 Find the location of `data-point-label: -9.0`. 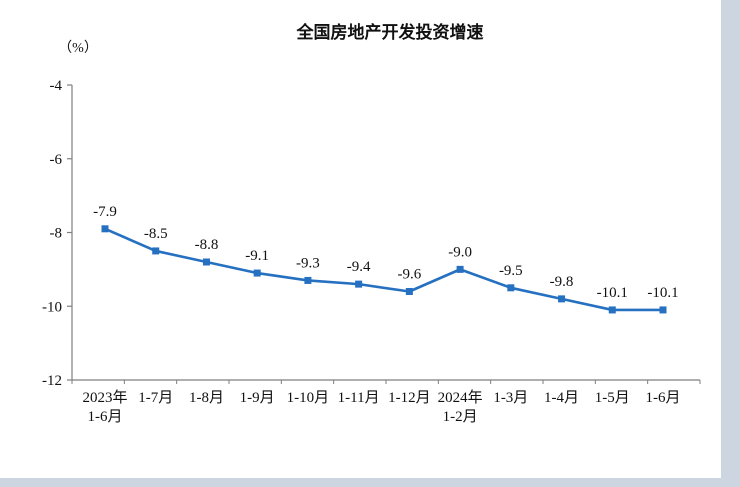

data-point-label: -9.0 is located at coordinates (460, 252).